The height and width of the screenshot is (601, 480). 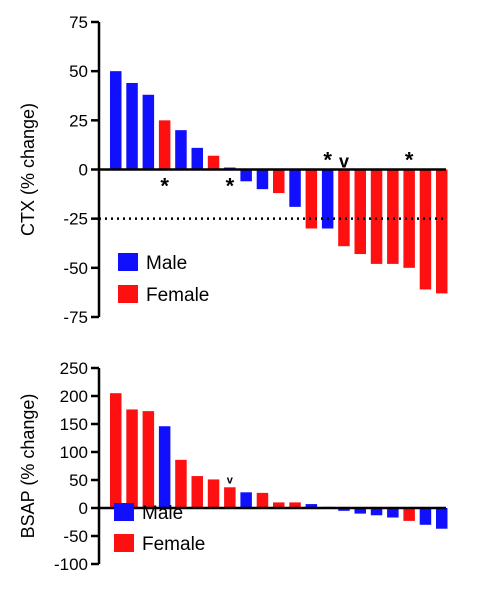 I want to click on y-tick-label: 100, so click(x=74, y=452).